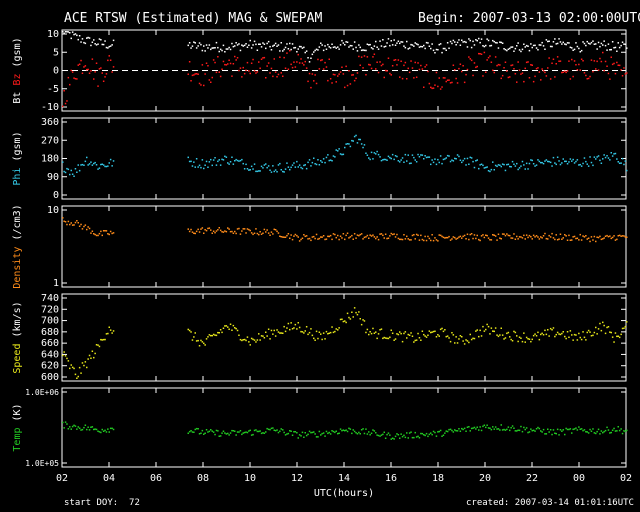  Describe the element at coordinates (345, 47) in the screenshot. I see `mag-series-bt` at that location.